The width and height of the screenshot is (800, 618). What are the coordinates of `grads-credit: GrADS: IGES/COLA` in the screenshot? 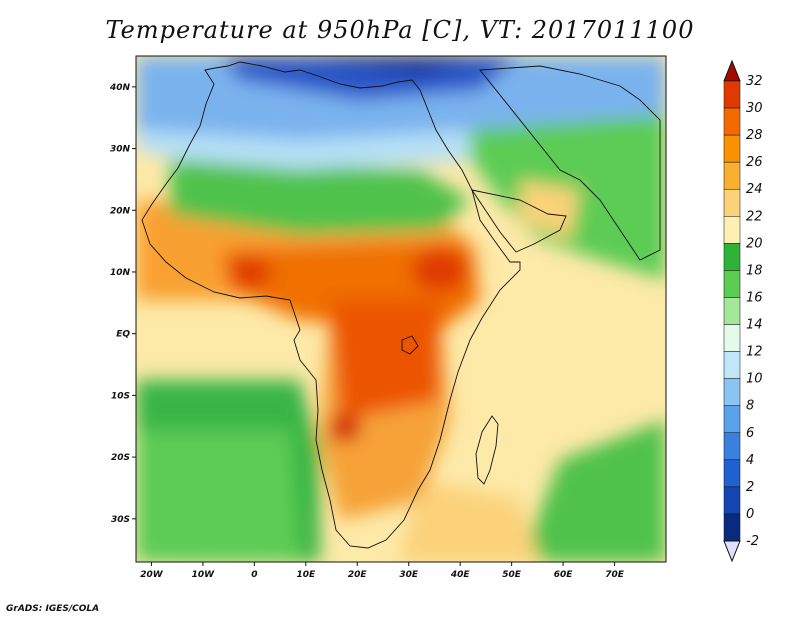 It's located at (53, 609).